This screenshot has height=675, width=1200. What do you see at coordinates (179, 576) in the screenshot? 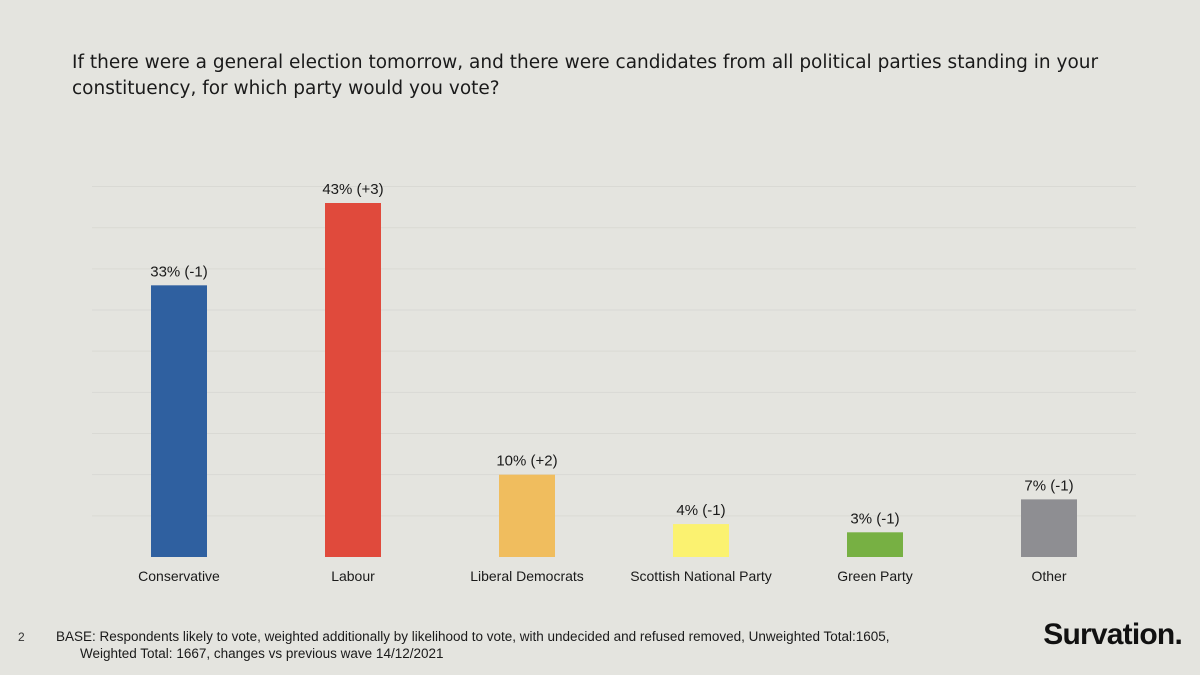
I see `category-label-conservative: Conservative` at bounding box center [179, 576].